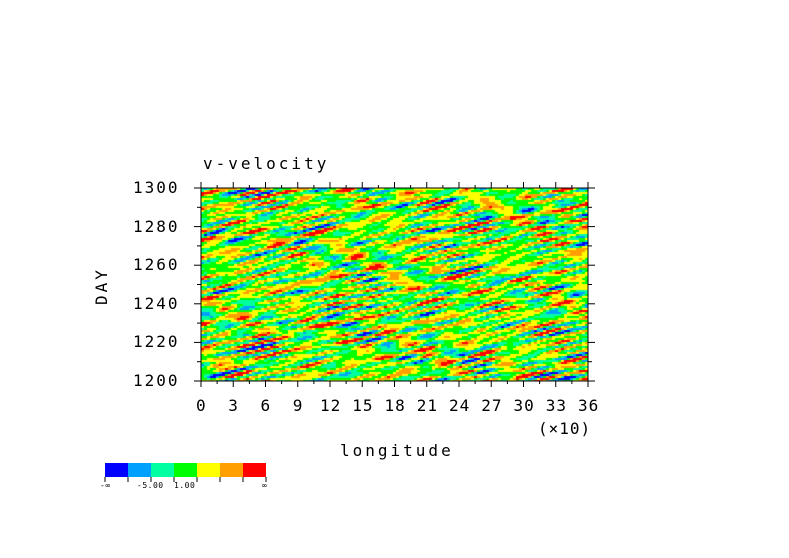 The width and height of the screenshot is (789, 558). What do you see at coordinates (397, 450) in the screenshot?
I see `x-axis-label: longitude` at bounding box center [397, 450].